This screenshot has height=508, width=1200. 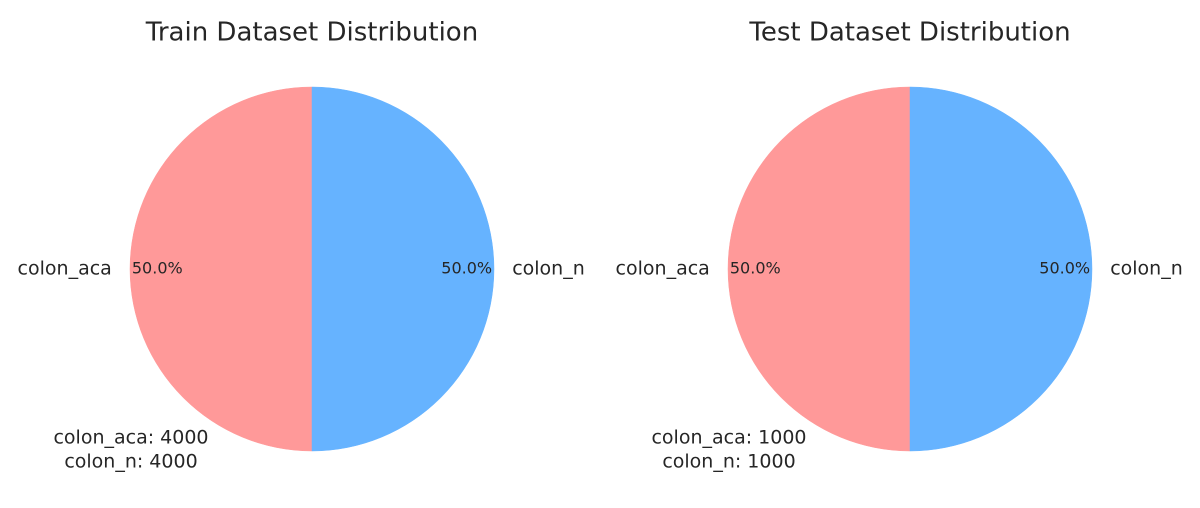 What do you see at coordinates (909, 33) in the screenshot?
I see `chart-title: Test Dataset Distribution` at bounding box center [909, 33].